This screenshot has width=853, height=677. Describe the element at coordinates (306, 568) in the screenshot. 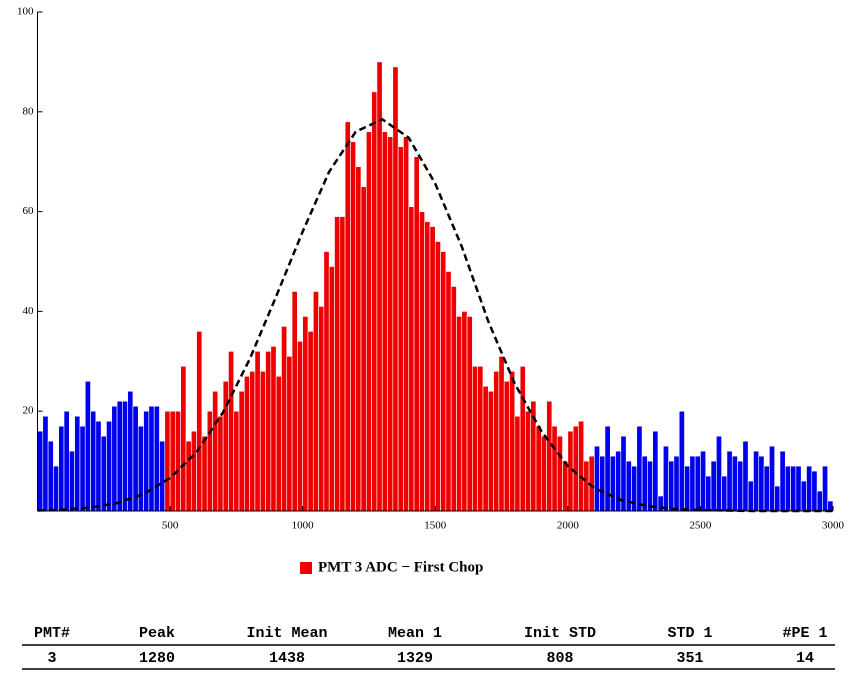

I see `legend-swatch` at that location.